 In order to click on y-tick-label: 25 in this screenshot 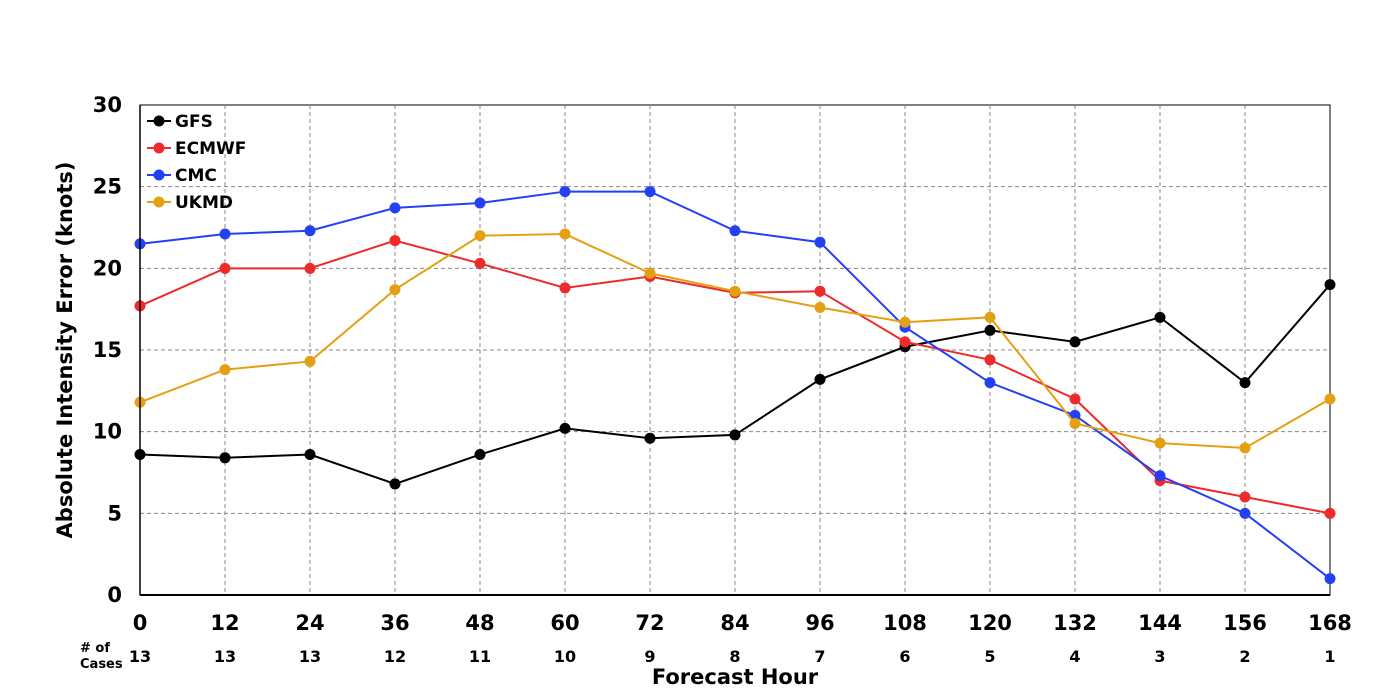, I will do `click(107, 187)`.